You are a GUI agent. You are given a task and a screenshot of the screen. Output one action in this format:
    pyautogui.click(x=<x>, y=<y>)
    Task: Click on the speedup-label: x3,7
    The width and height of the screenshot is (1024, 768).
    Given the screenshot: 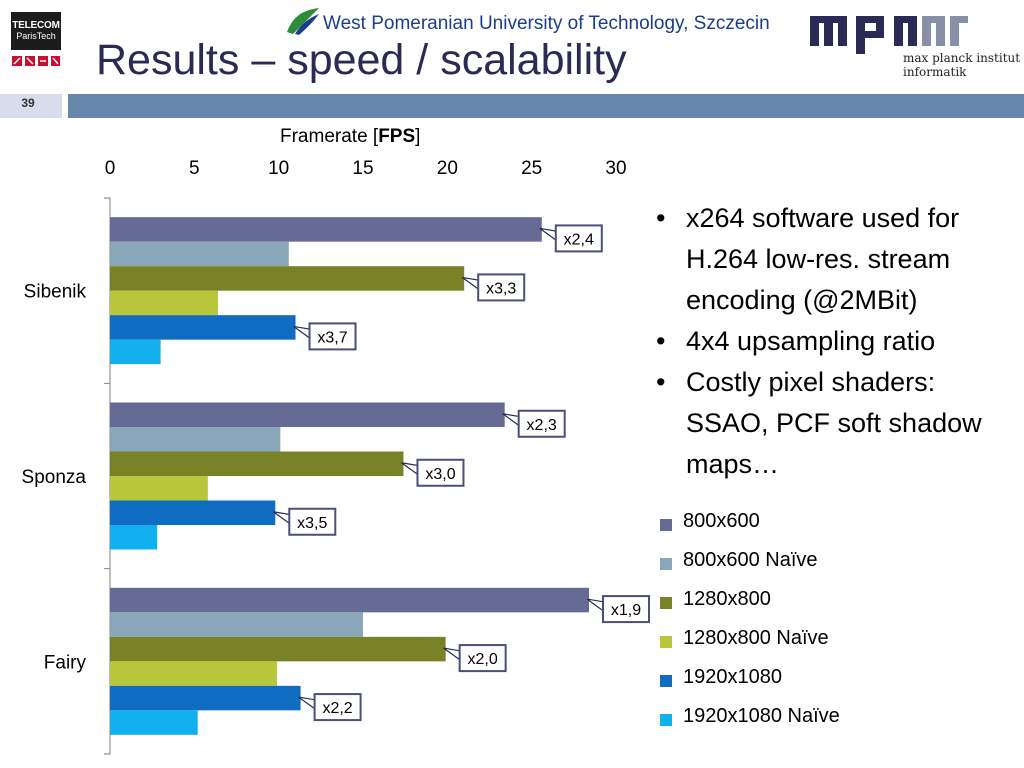 What is the action you would take?
    pyautogui.click(x=332, y=337)
    